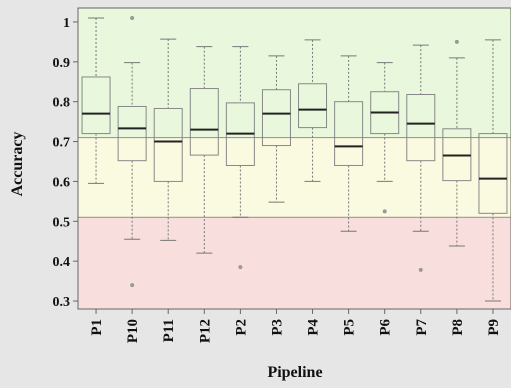  I want to click on box-P5, so click(349, 143).